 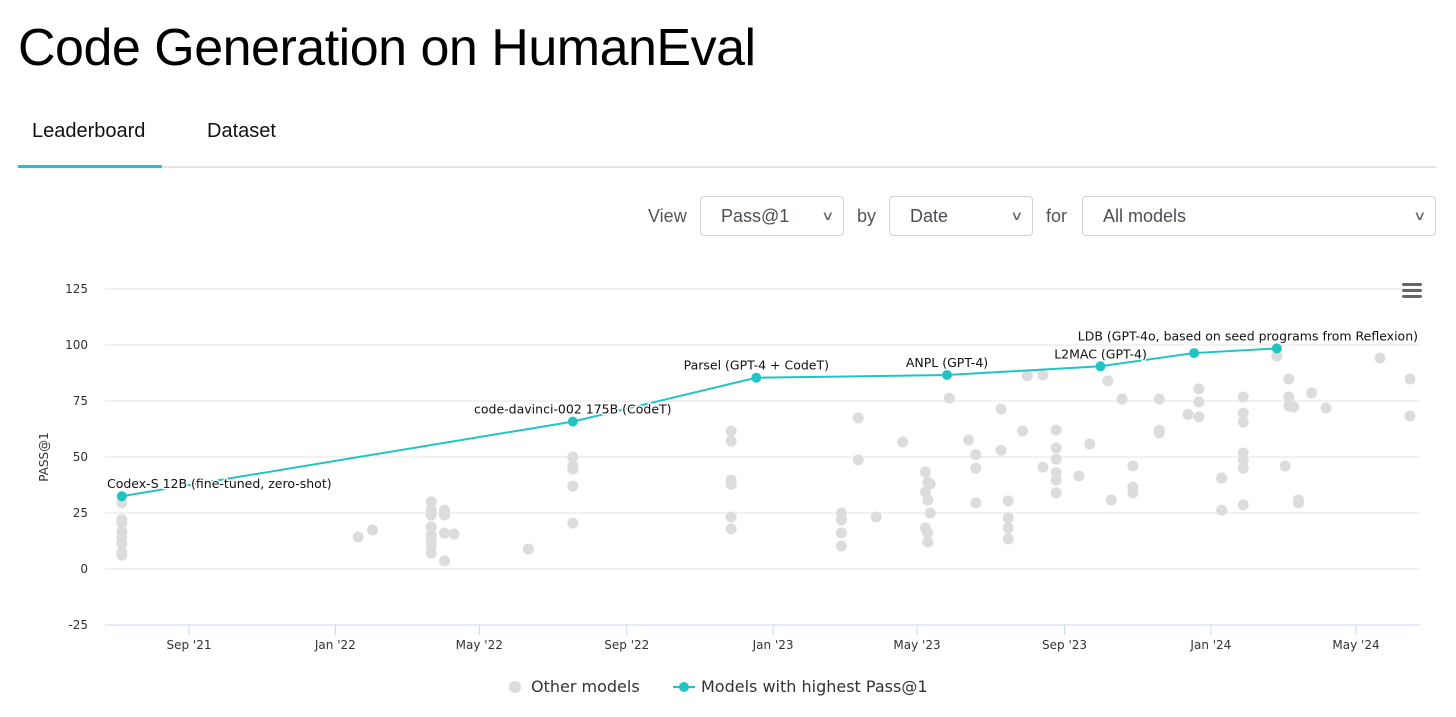 I want to click on view-metric-select: Pass@1 ∨, so click(x=772, y=216).